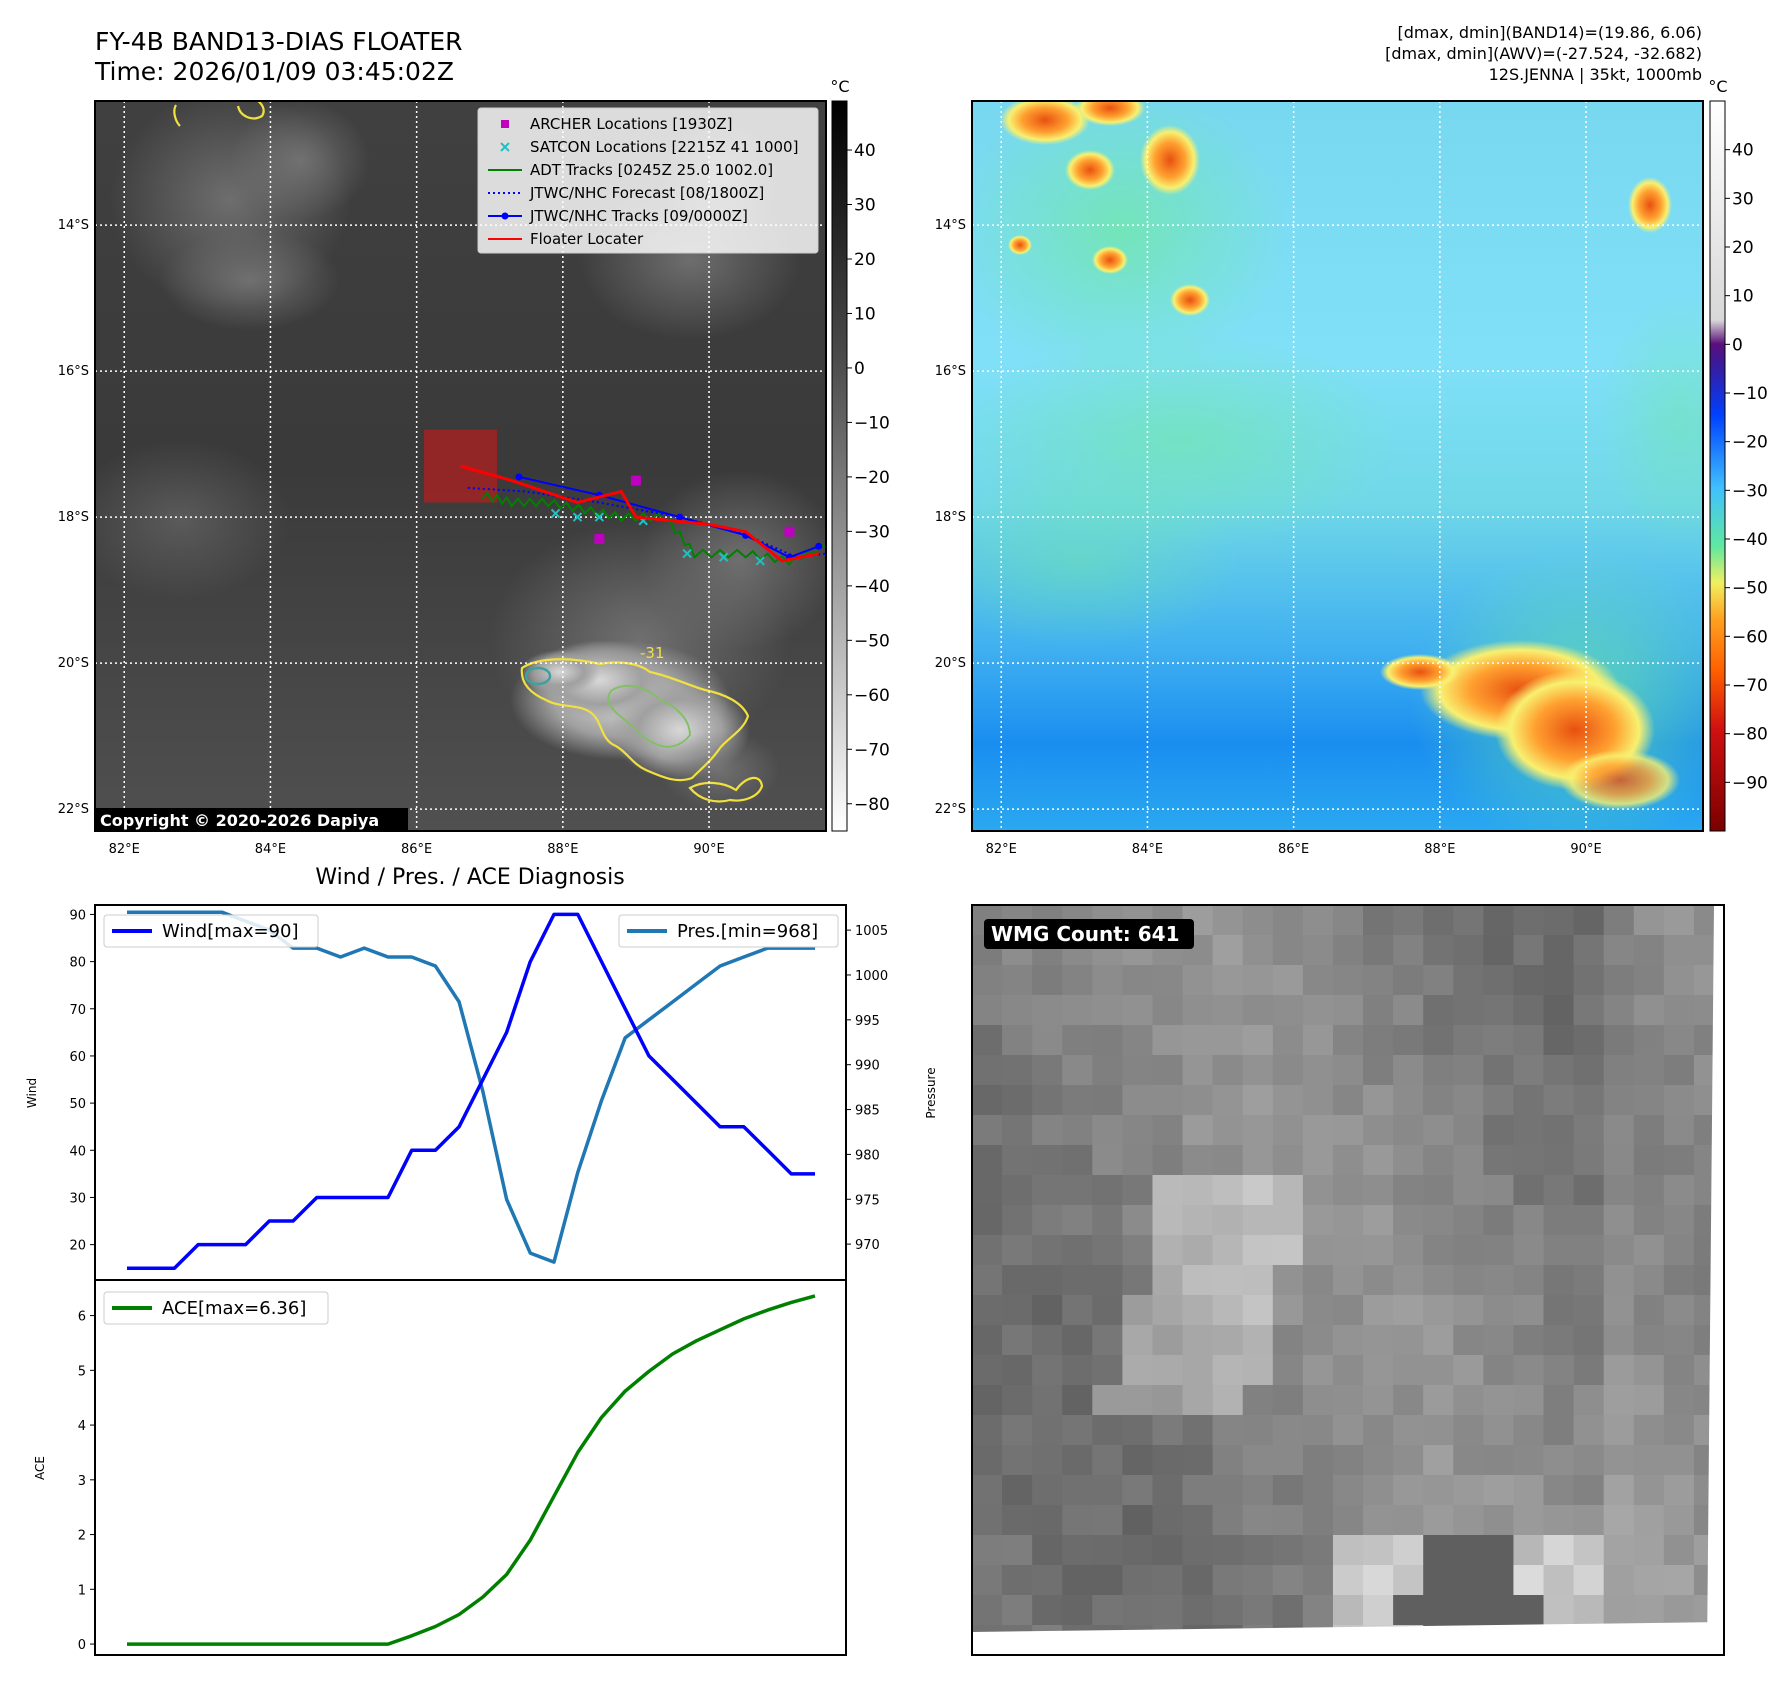 The image size is (1788, 1690). What do you see at coordinates (643, 515) in the screenshot?
I see `ir-tracks` at bounding box center [643, 515].